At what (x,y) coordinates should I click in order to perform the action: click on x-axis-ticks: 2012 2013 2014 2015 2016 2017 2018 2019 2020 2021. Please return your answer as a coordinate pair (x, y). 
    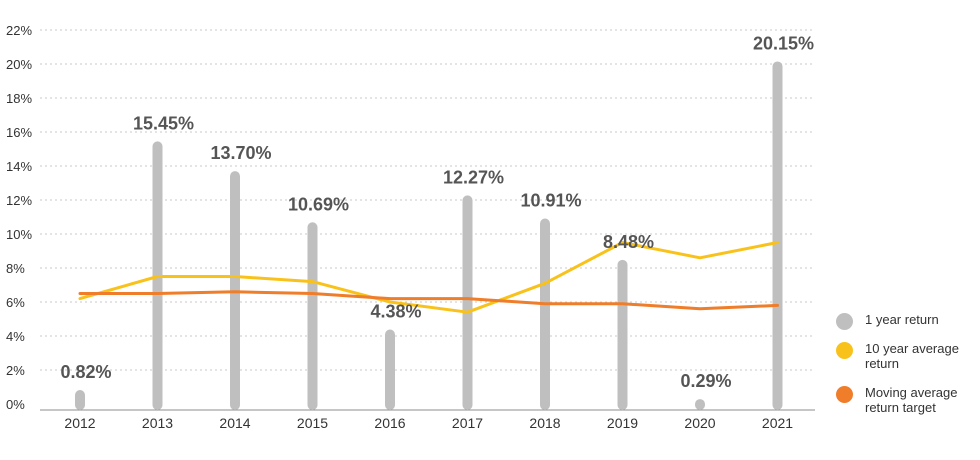
    Looking at the image, I should click on (428, 423).